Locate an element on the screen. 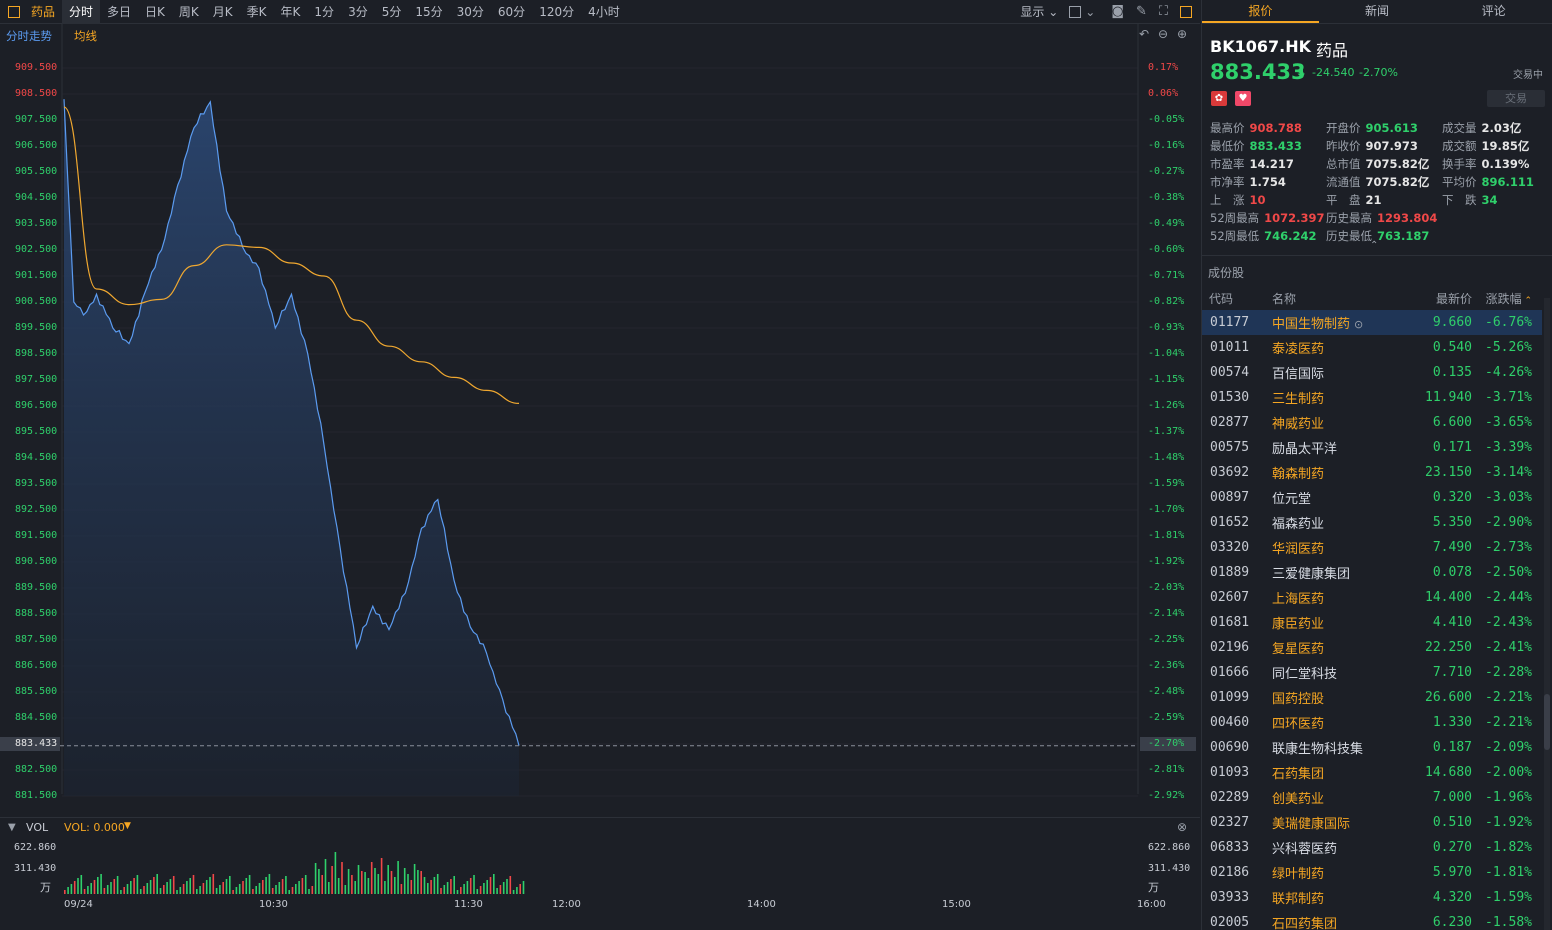  constituent-row: 01011 泰凌医药 0.540 -5.26% is located at coordinates (1372, 347).